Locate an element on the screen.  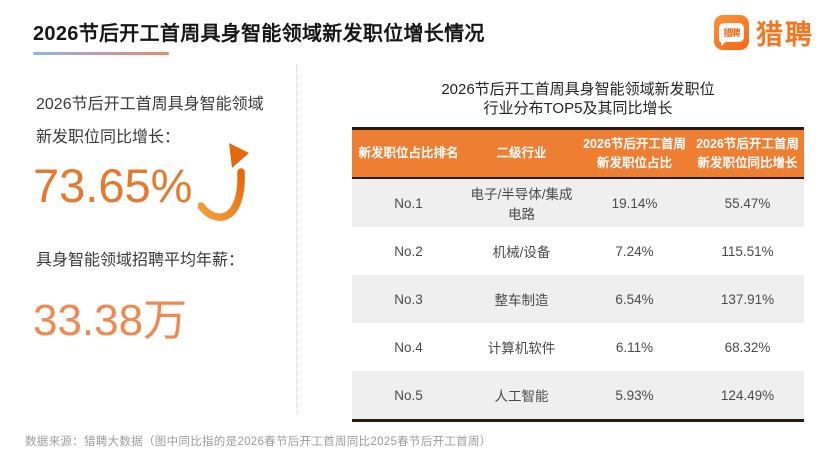
table-cell: 68.32% is located at coordinates (747, 347).